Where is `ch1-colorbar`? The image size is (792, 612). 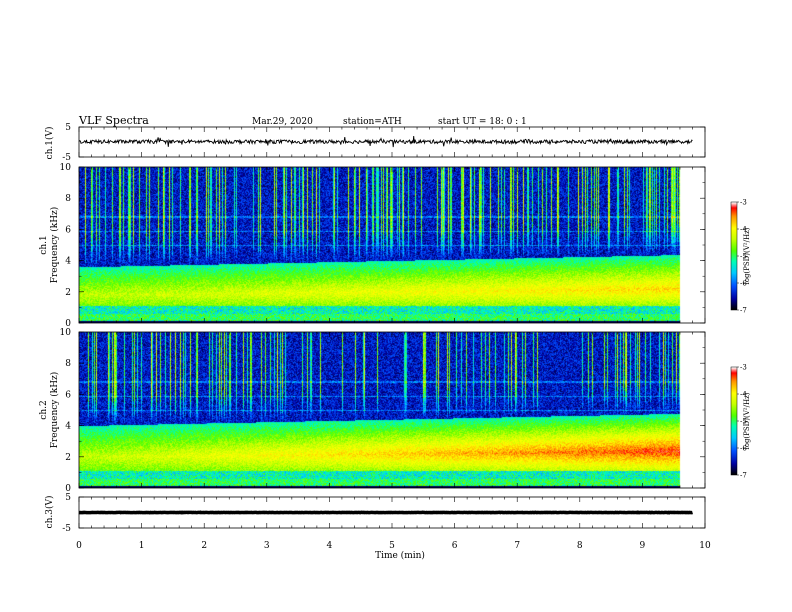 ch1-colorbar is located at coordinates (734, 256).